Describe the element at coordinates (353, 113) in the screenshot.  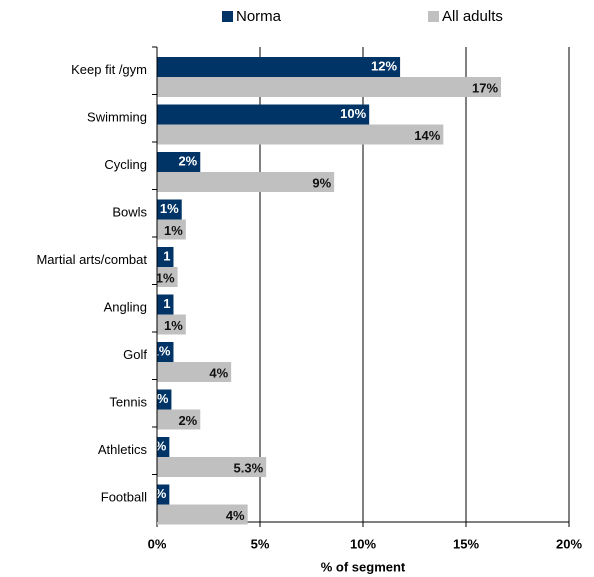
I see `value-label: 10%` at that location.